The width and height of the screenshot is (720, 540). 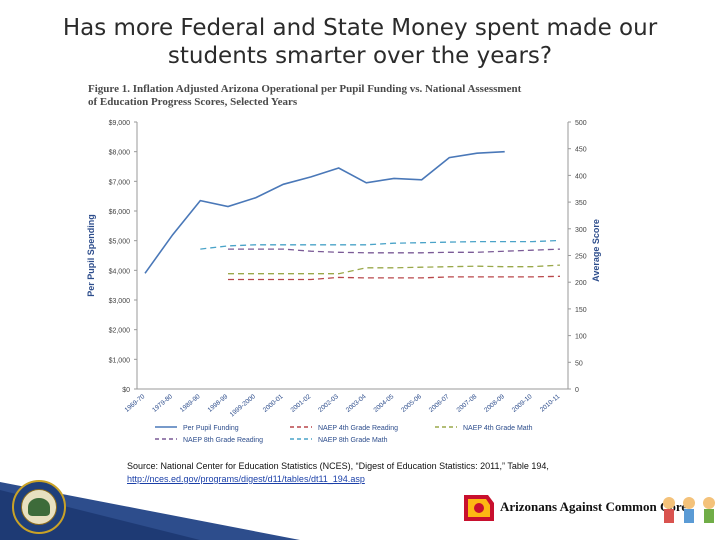 What do you see at coordinates (479, 508) in the screenshot?
I see `arizona-flag-icon` at bounding box center [479, 508].